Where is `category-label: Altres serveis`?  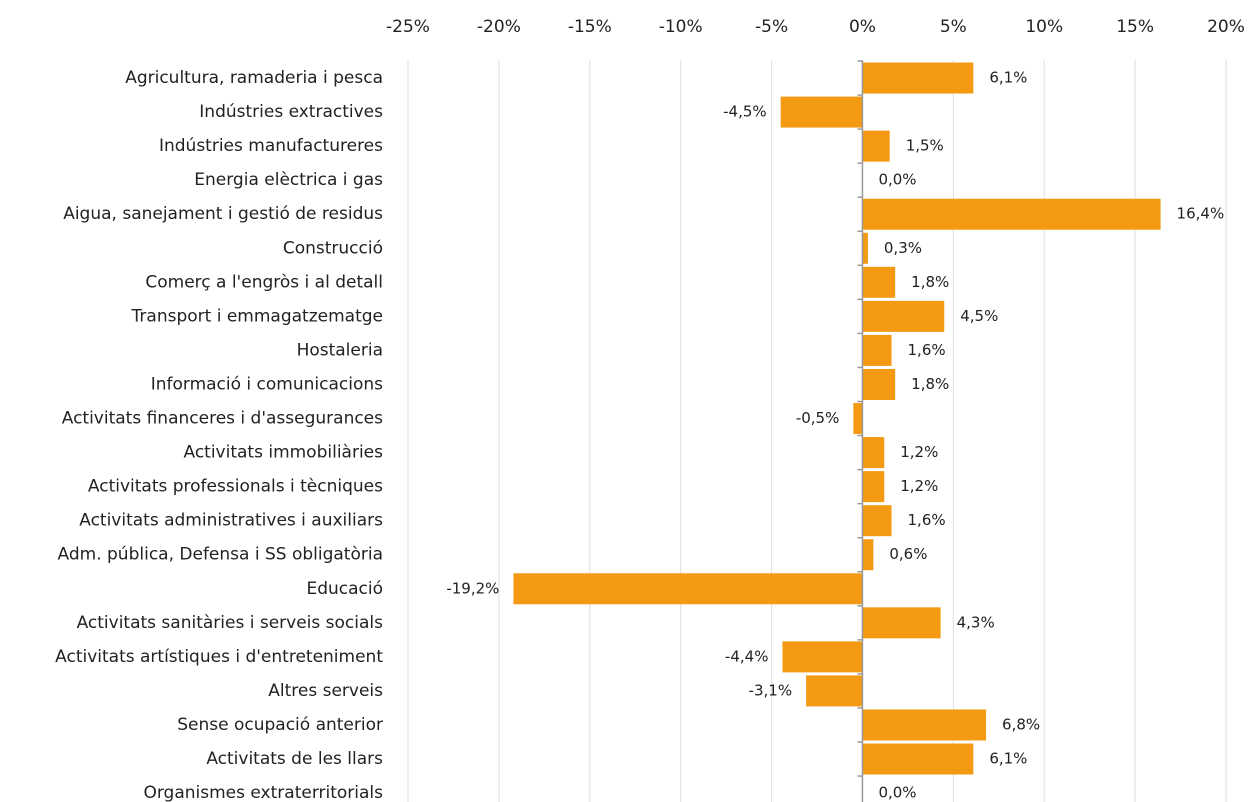
category-label: Altres serveis is located at coordinates (325, 691).